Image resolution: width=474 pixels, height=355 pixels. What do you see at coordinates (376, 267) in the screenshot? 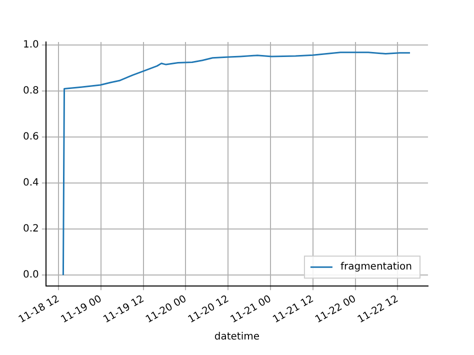
I see `legend-label: fragmentation` at bounding box center [376, 267].